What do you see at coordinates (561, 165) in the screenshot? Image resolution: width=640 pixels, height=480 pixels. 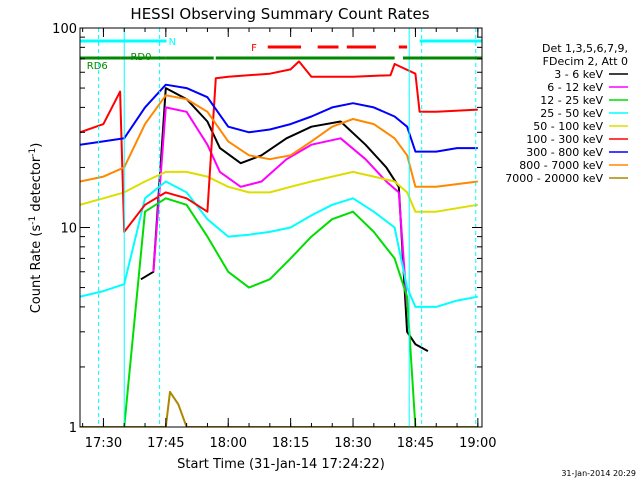 I see `legend-label-8: 800 - 7000 keV` at bounding box center [561, 165].